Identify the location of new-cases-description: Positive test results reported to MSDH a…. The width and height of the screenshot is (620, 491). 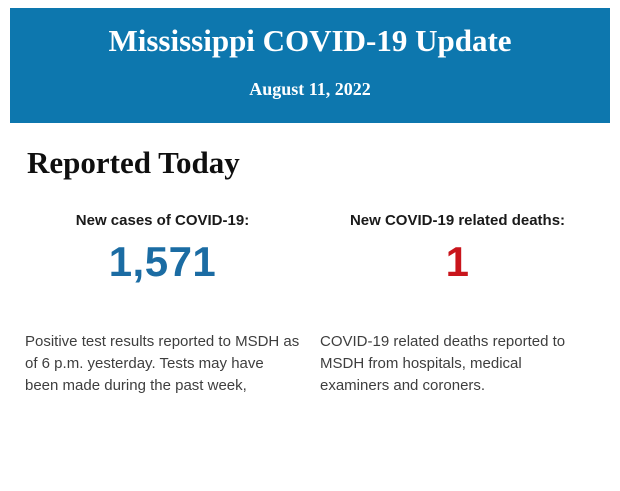
(162, 364).